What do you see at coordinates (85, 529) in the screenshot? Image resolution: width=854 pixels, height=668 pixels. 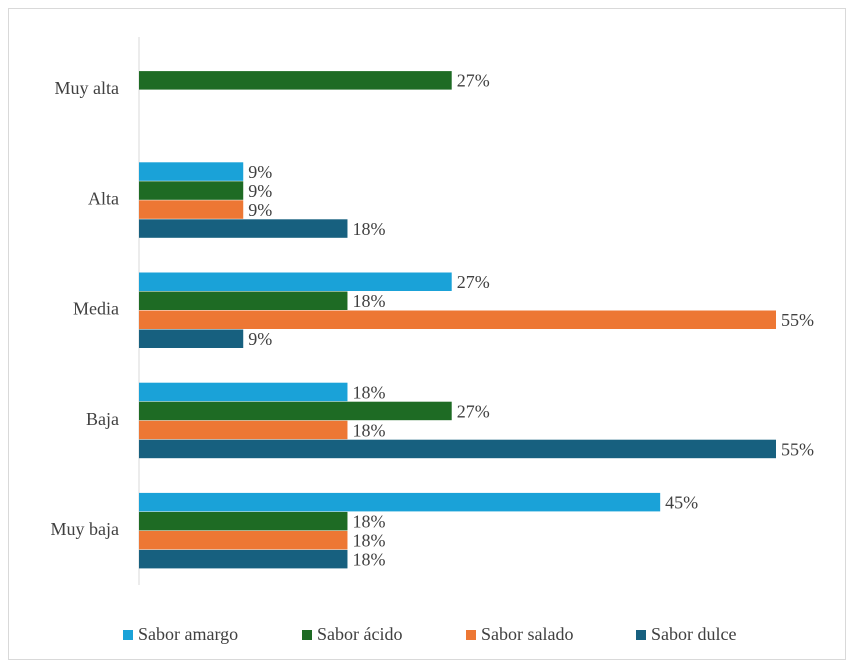 I see `y-tick-label: Muy baja` at bounding box center [85, 529].